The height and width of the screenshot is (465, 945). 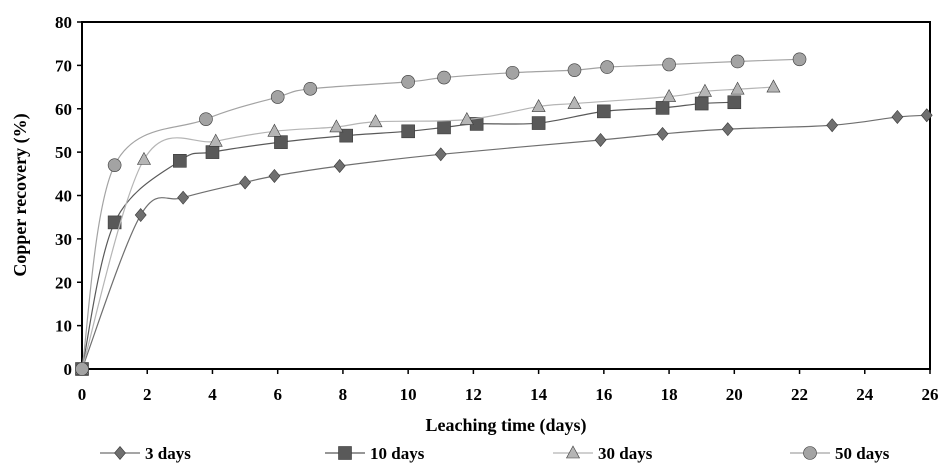 I want to click on legend-item: 50 days, so click(x=840, y=453).